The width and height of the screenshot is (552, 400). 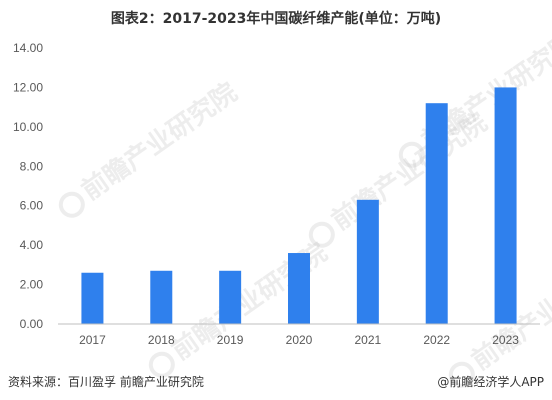 What do you see at coordinates (368, 340) in the screenshot?
I see `x-tick-label: 2021` at bounding box center [368, 340].